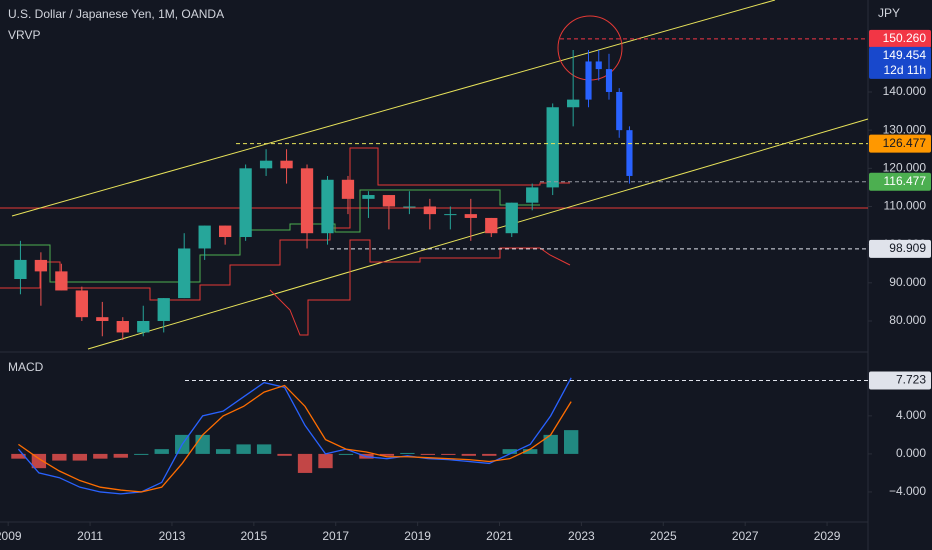  I want to click on x-tick-label: 2027, so click(745, 536).